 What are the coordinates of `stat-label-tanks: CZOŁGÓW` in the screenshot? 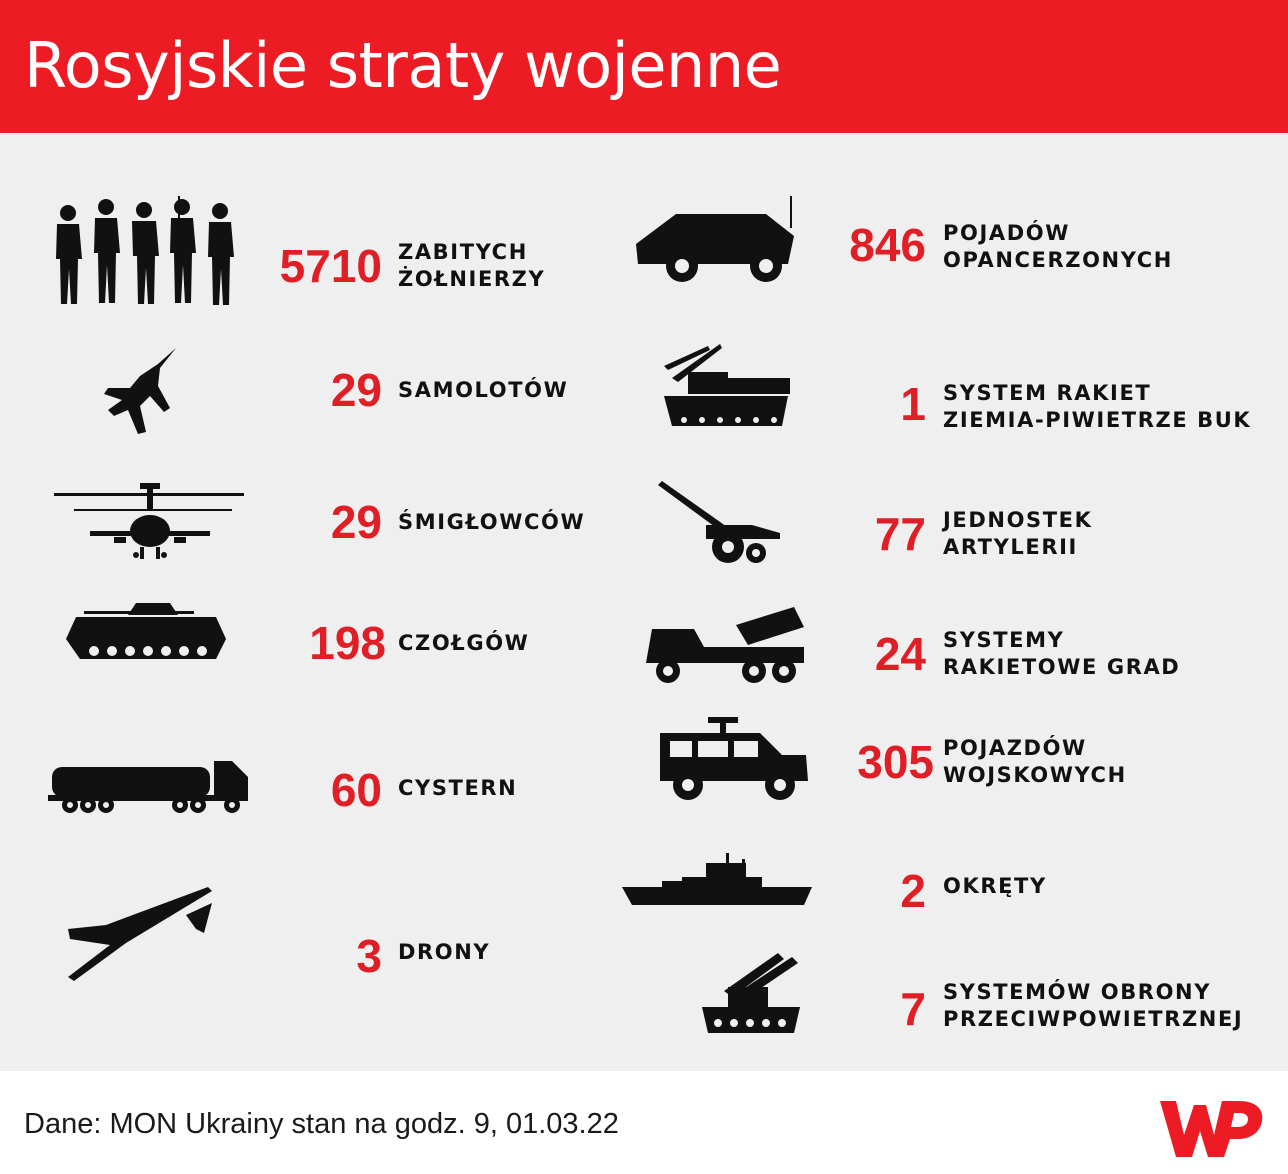 It's located at (464, 643).